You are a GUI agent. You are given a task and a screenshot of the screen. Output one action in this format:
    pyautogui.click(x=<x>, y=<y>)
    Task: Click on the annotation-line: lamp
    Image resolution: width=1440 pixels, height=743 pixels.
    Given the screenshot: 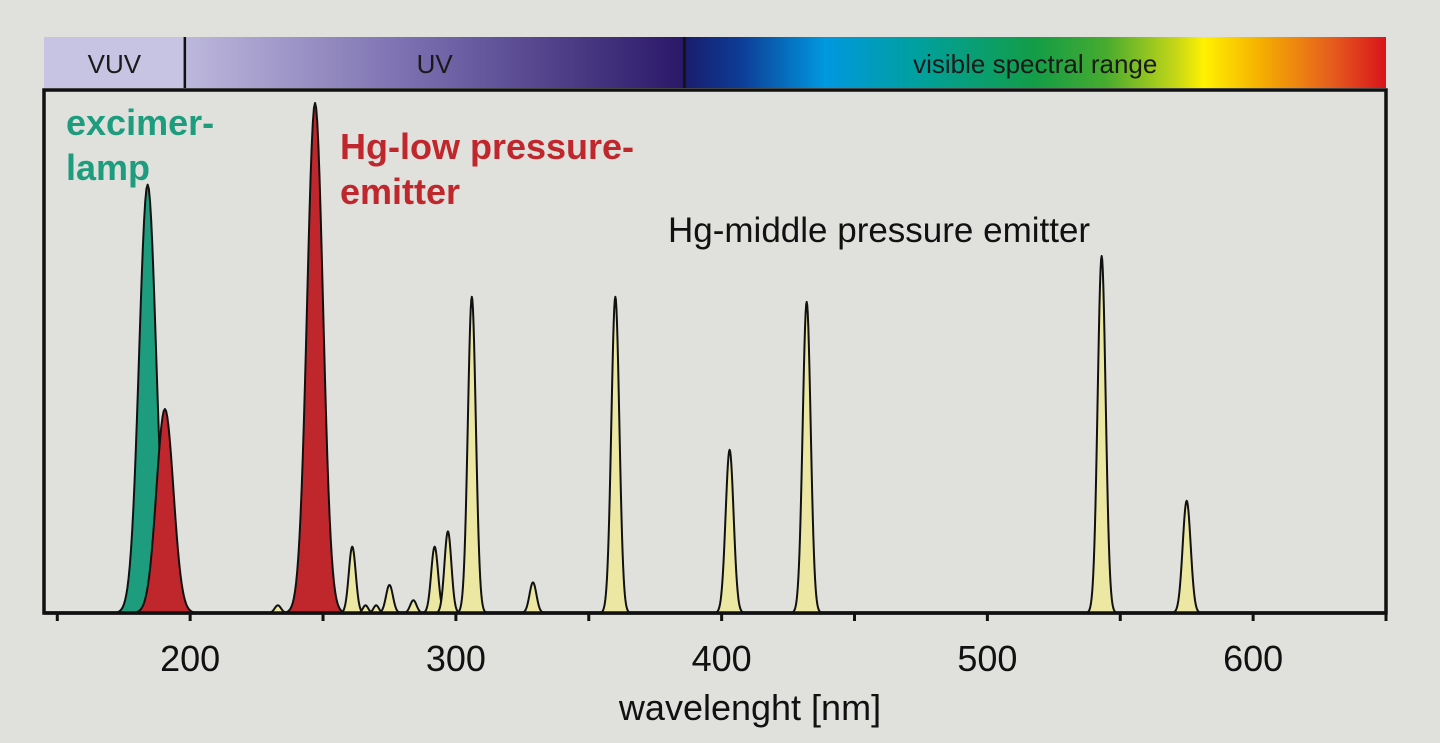 What is the action you would take?
    pyautogui.click(x=108, y=167)
    